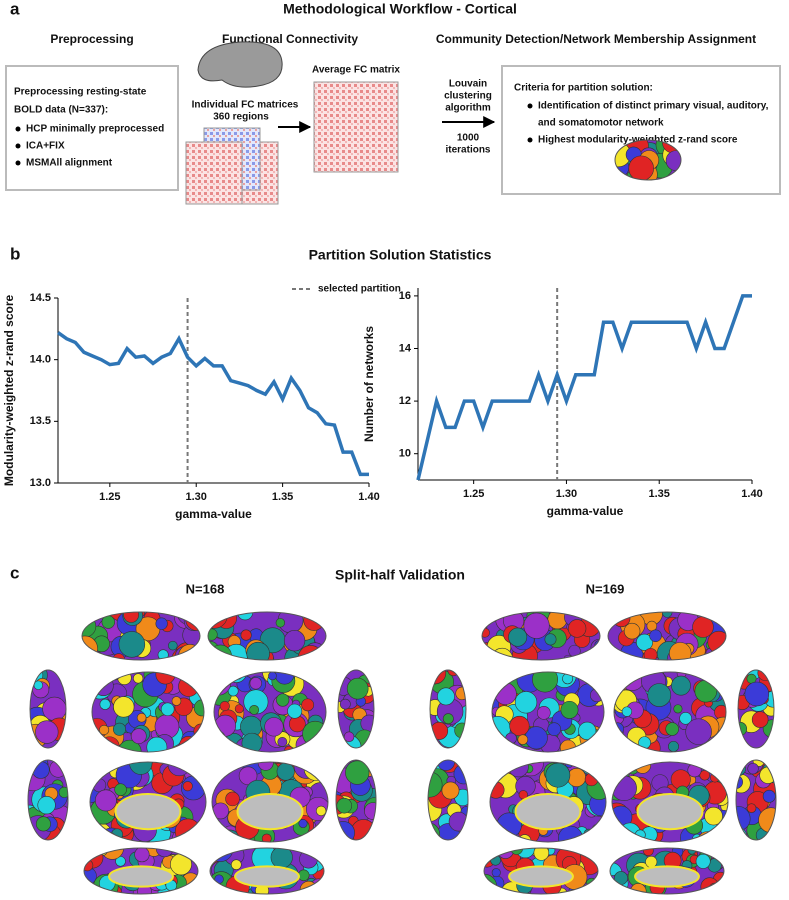  What do you see at coordinates (61, 110) in the screenshot?
I see `box-text: BOLD data (N=337):` at bounding box center [61, 110].